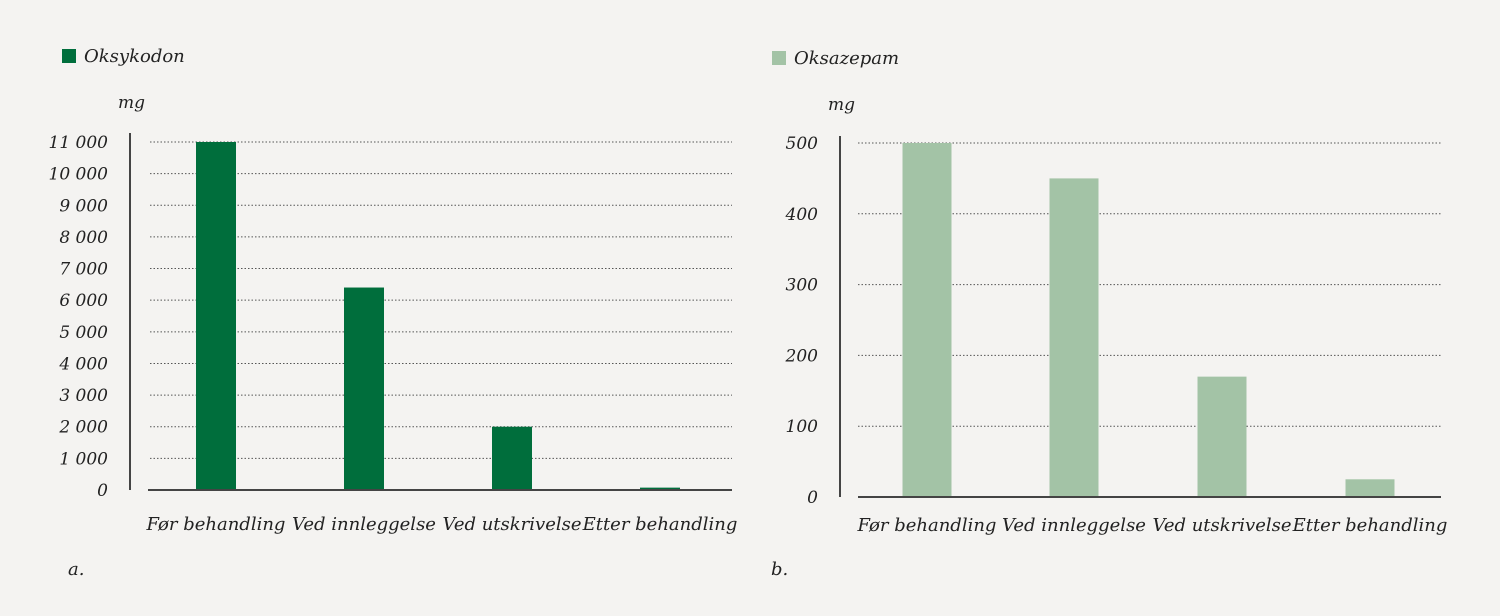  I want to click on y-tick-label: 300, so click(802, 286).